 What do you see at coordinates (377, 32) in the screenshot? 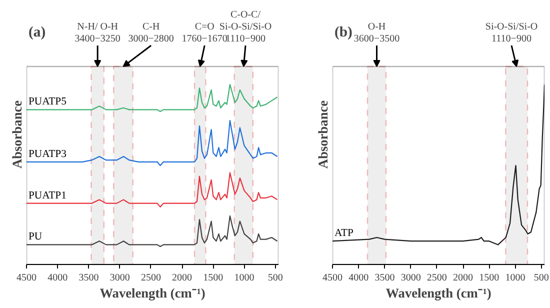
I see `band-label: O-H 3600−3500` at bounding box center [377, 32].